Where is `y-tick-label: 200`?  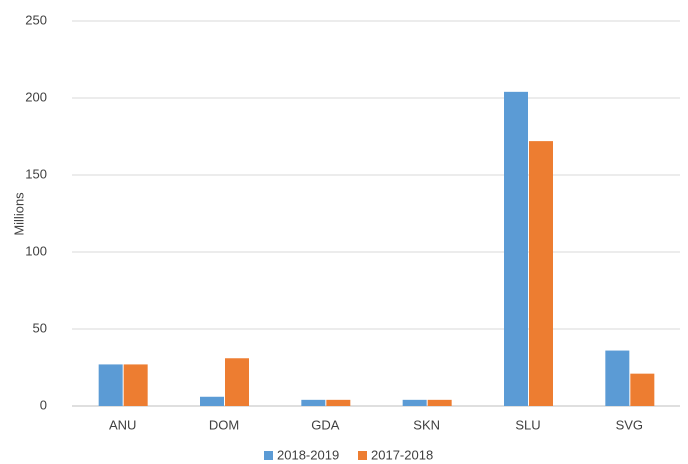 y-tick-label: 200 is located at coordinates (36, 96).